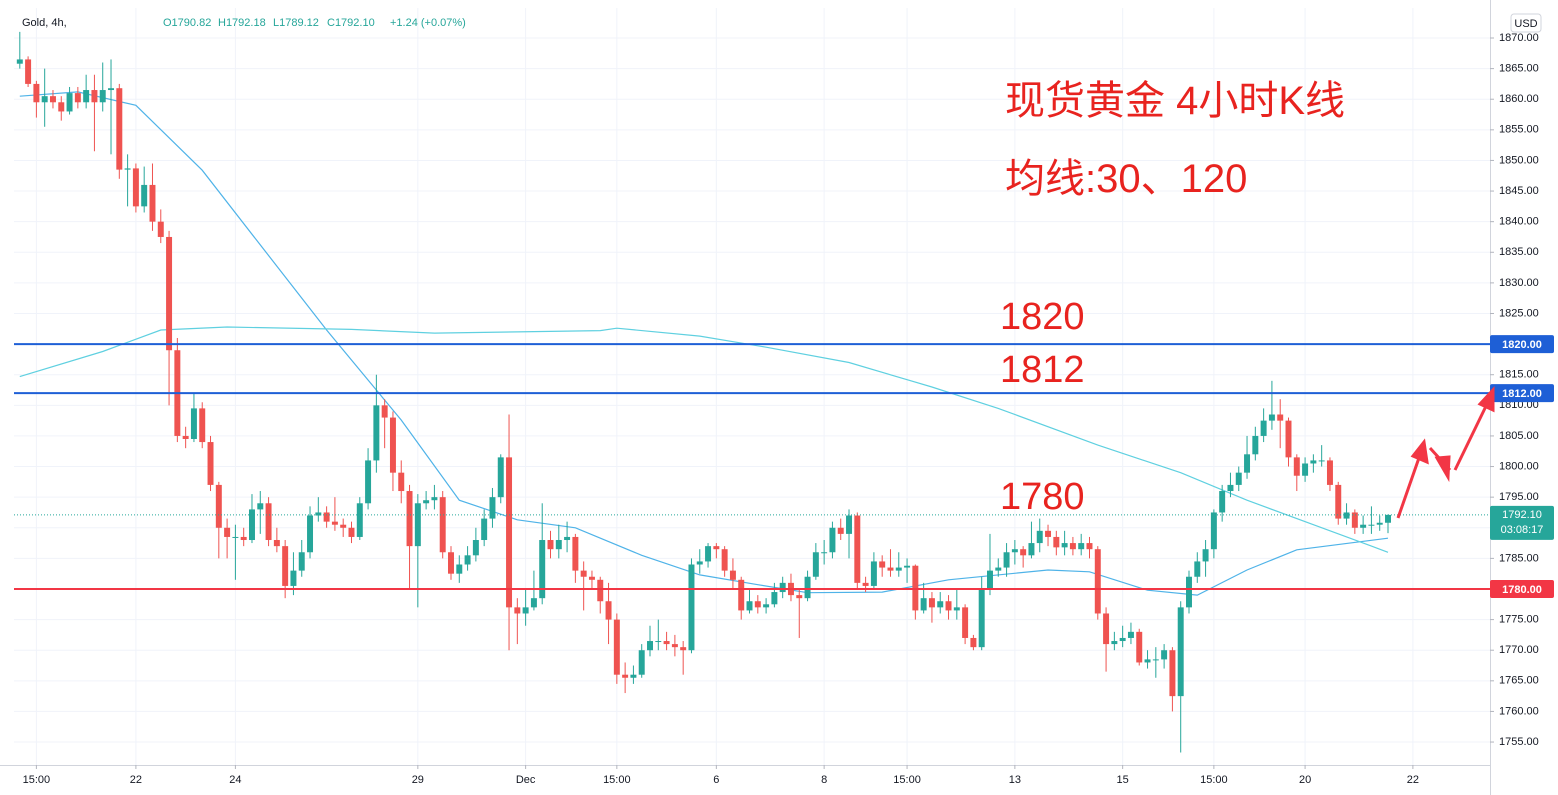  I want to click on y-tick-label: 1825.00, so click(1519, 313).